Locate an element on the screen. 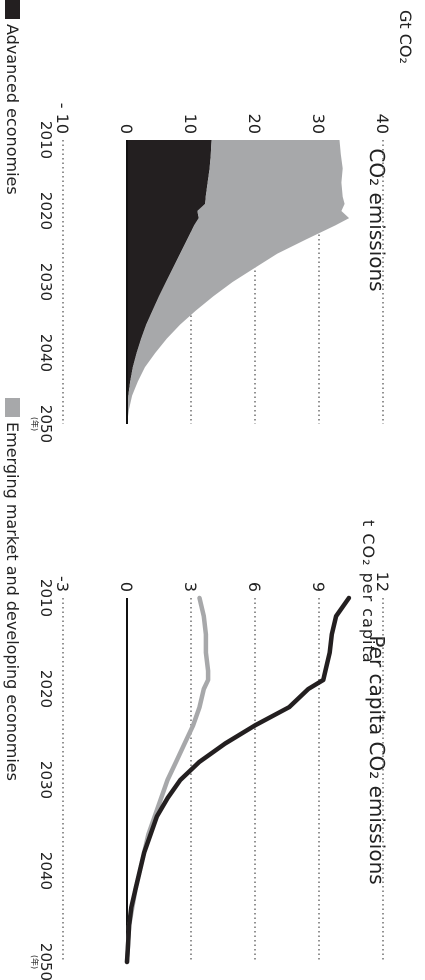  legend-label-advanced: Advanced economies is located at coordinates (12, 109).